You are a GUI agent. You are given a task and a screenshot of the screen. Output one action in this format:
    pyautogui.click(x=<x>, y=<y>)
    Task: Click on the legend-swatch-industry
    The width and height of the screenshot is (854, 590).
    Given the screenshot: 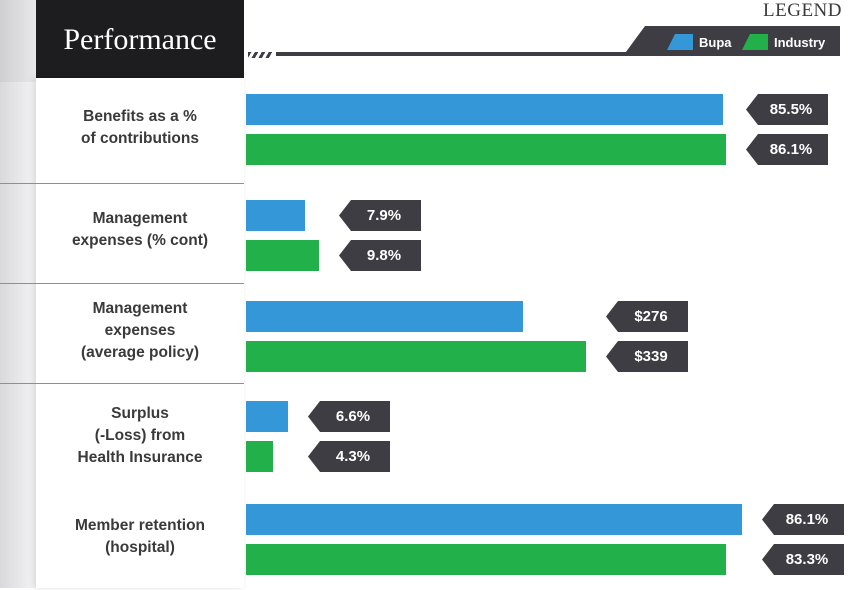 What is the action you would take?
    pyautogui.click(x=755, y=42)
    